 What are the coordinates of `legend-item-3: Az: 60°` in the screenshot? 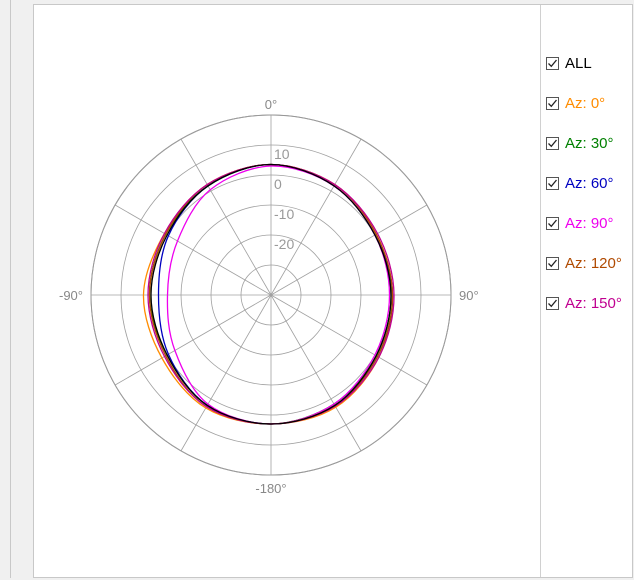 It's located at (584, 183).